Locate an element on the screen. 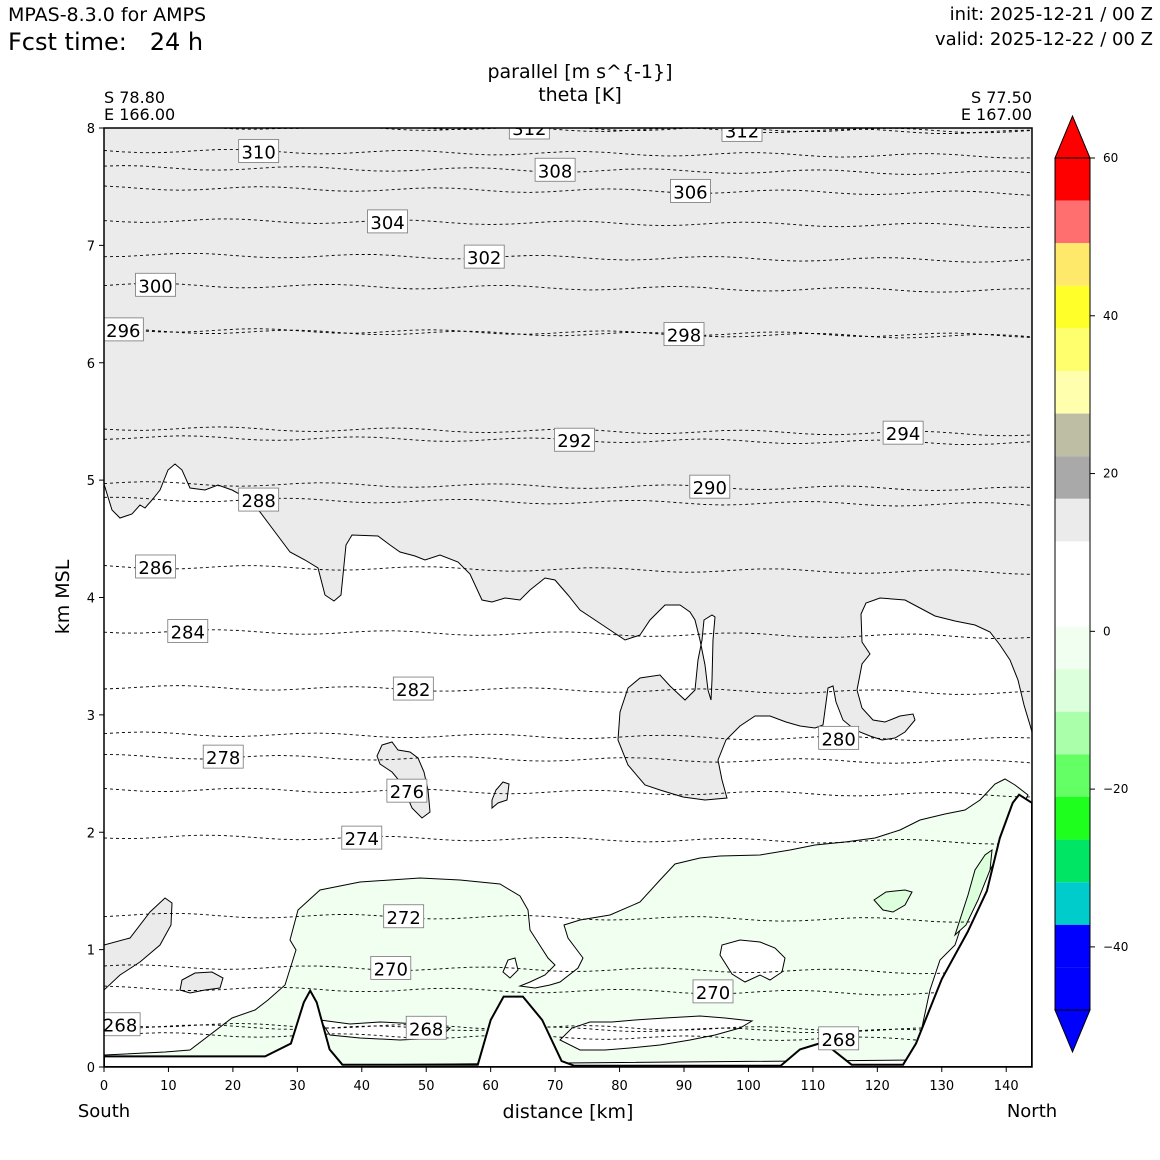 The width and height of the screenshot is (1160, 1160). theta-label-text: 302 is located at coordinates (484, 258).